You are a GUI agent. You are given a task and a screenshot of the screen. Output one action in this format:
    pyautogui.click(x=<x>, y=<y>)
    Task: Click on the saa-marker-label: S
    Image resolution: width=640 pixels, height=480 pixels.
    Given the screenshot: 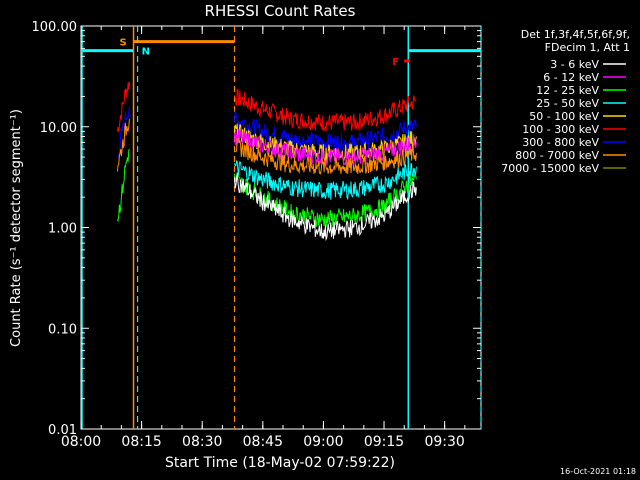 What is the action you would take?
    pyautogui.click(x=123, y=43)
    